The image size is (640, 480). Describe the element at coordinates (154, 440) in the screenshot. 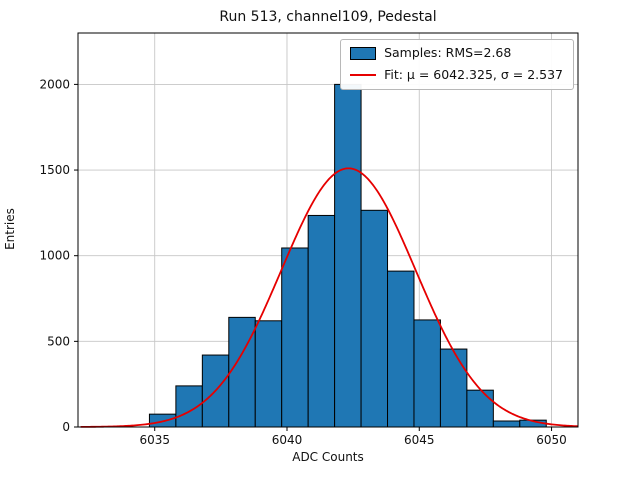

I see `x-tick-label: 6035` at that location.